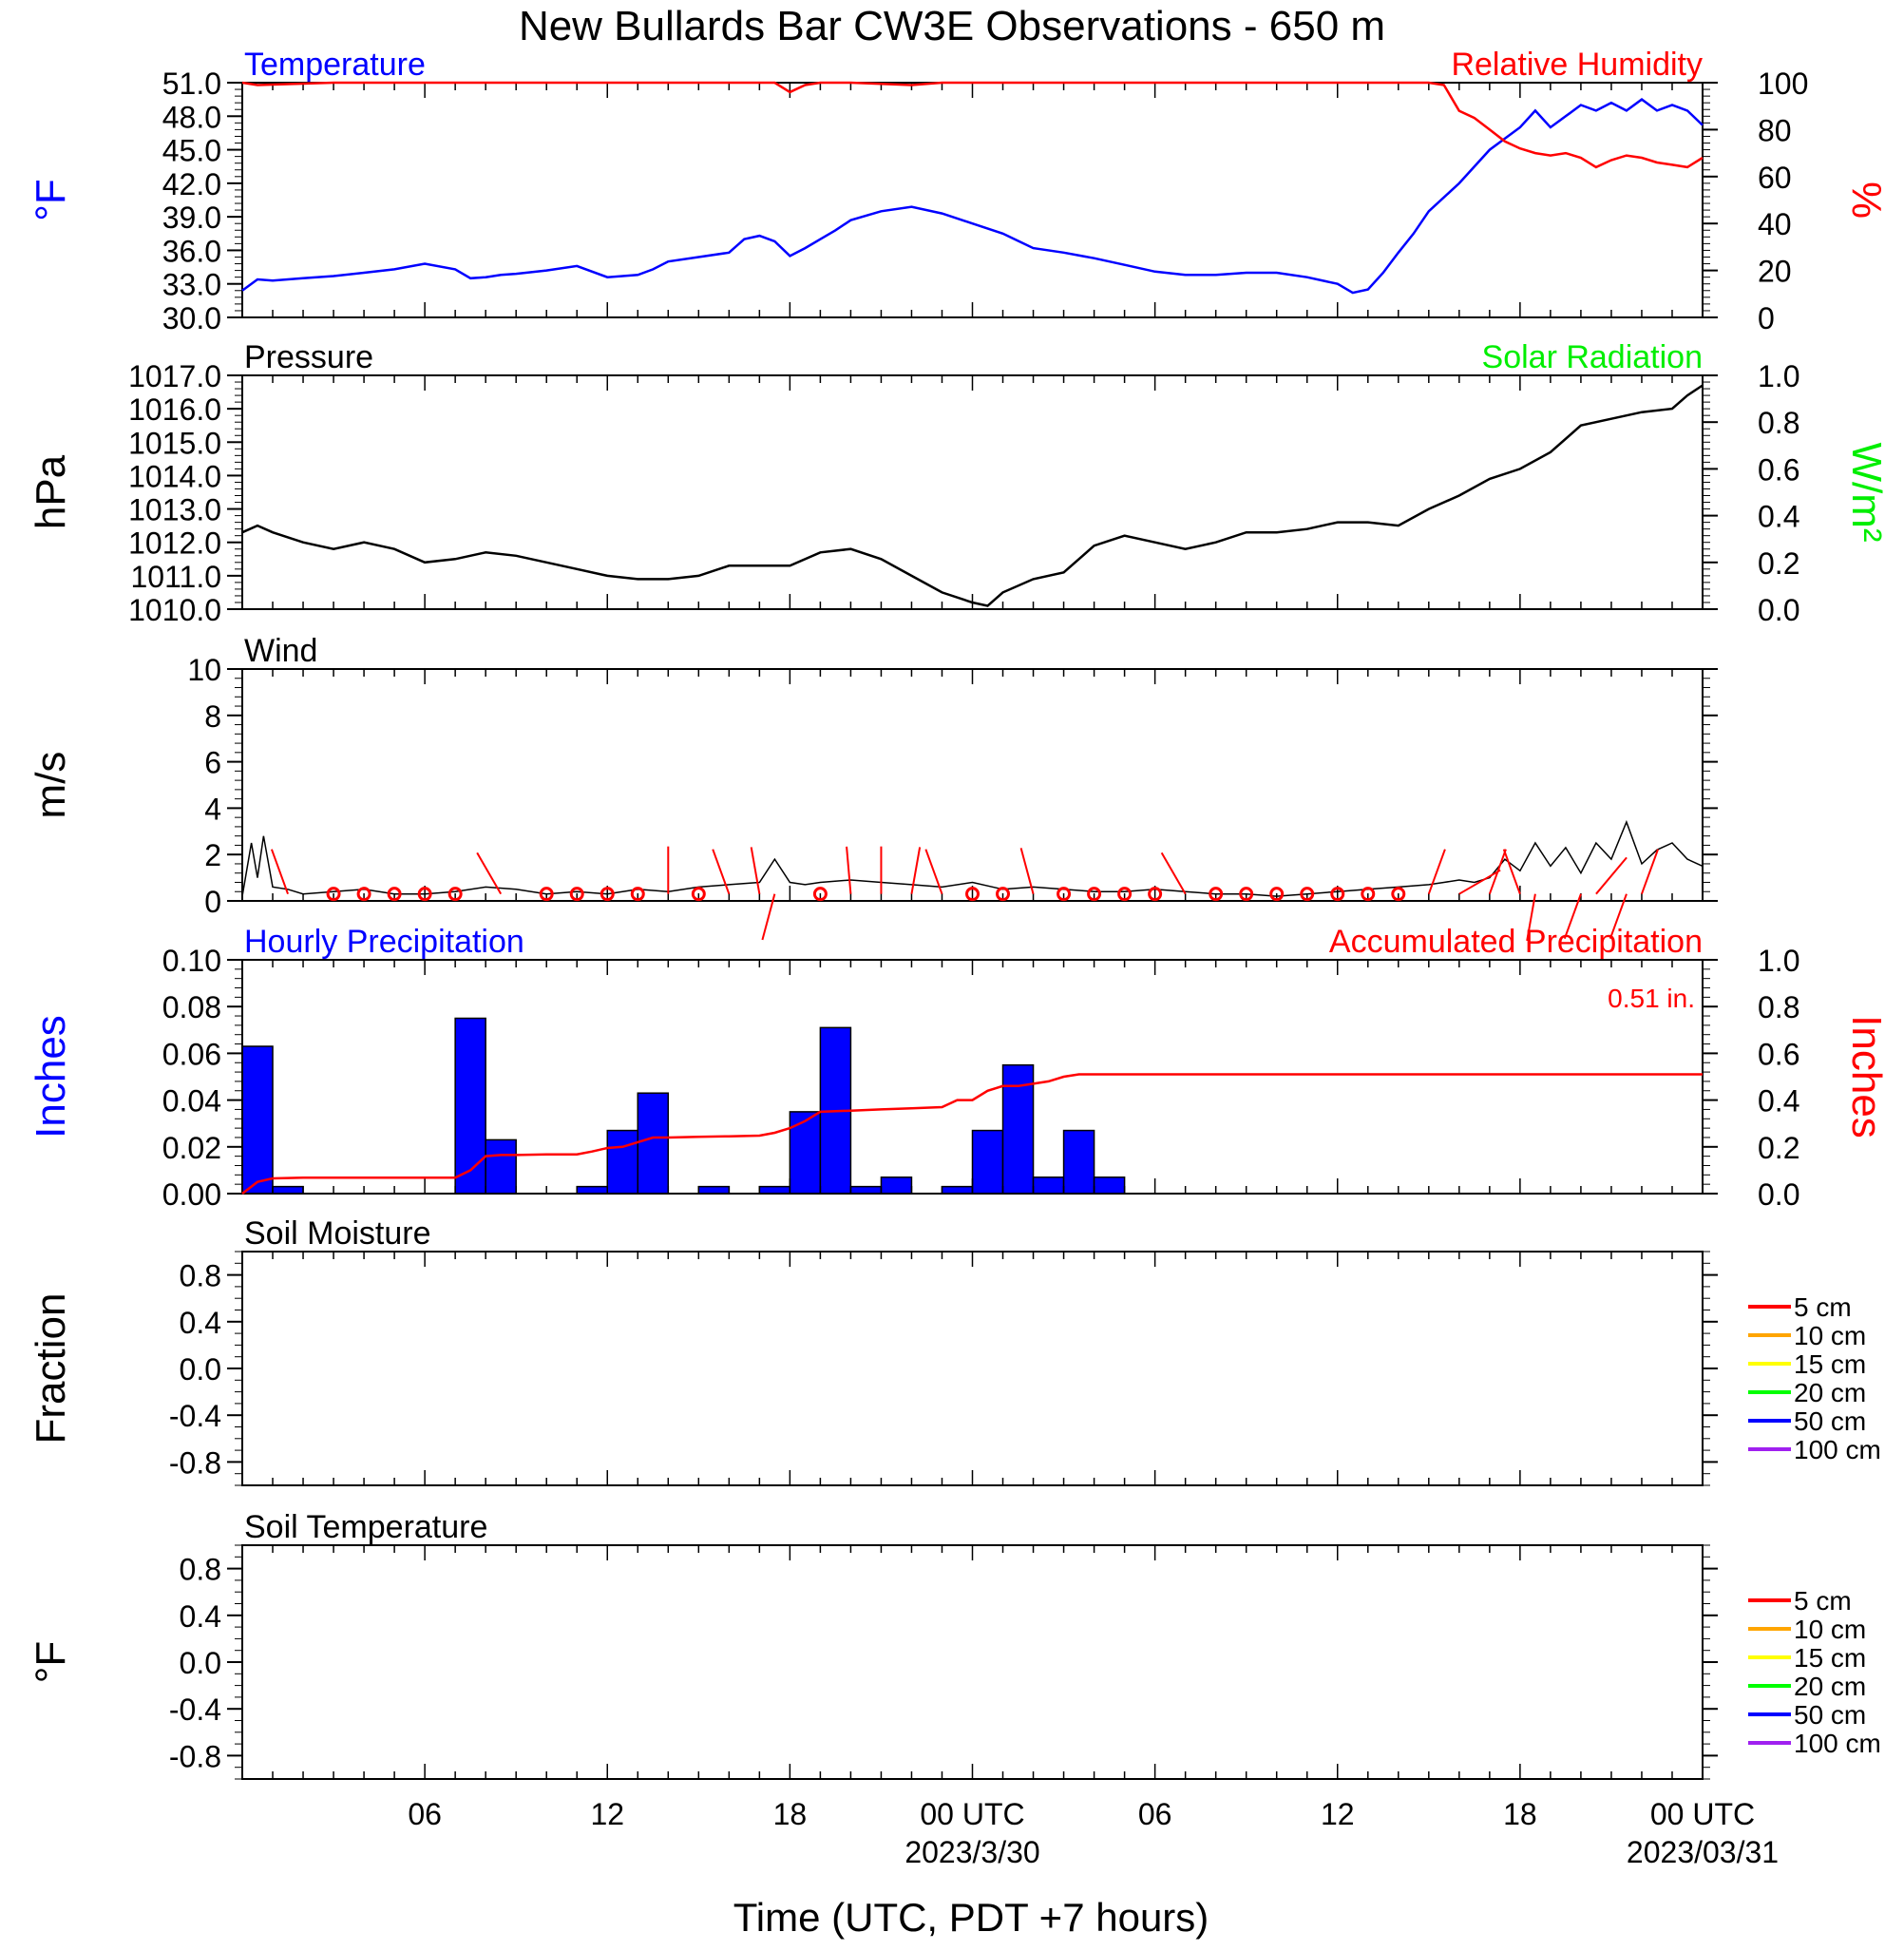  Describe the element at coordinates (191, 961) in the screenshot. I see `y-tick-label-left: 0.10` at that location.